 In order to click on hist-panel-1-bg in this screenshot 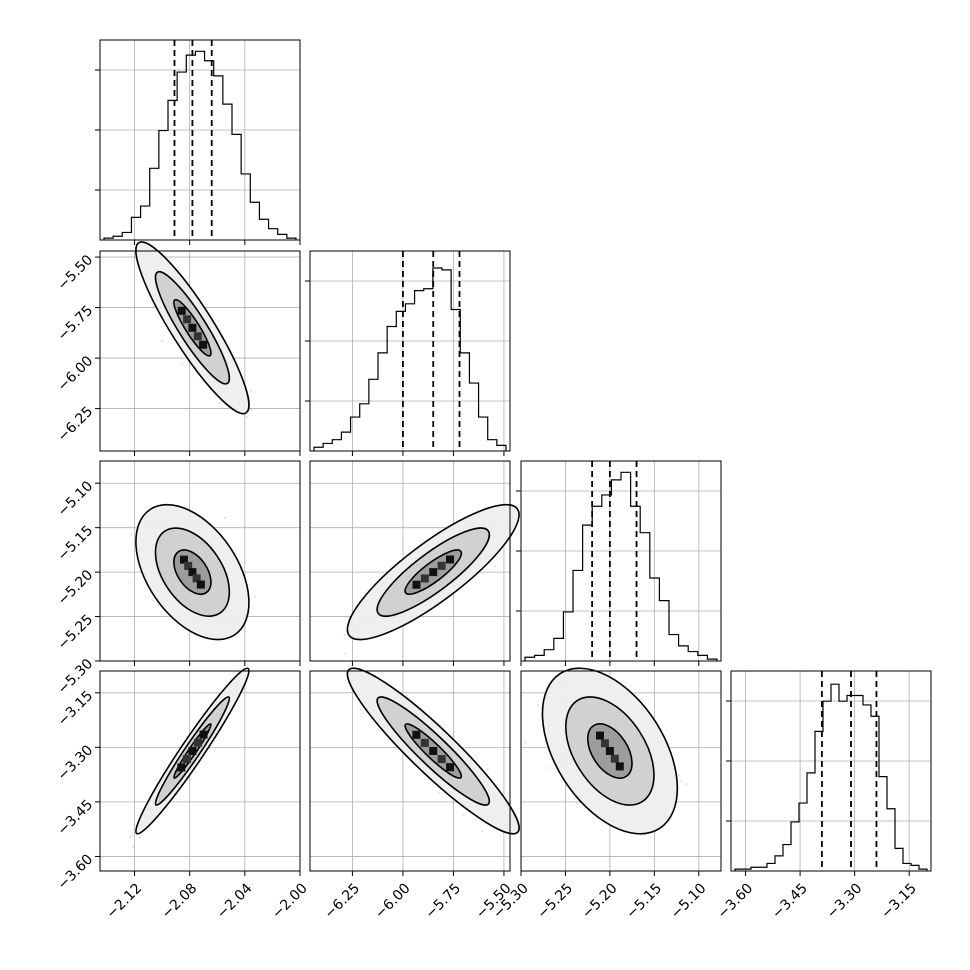, I will do `click(410, 351)`.